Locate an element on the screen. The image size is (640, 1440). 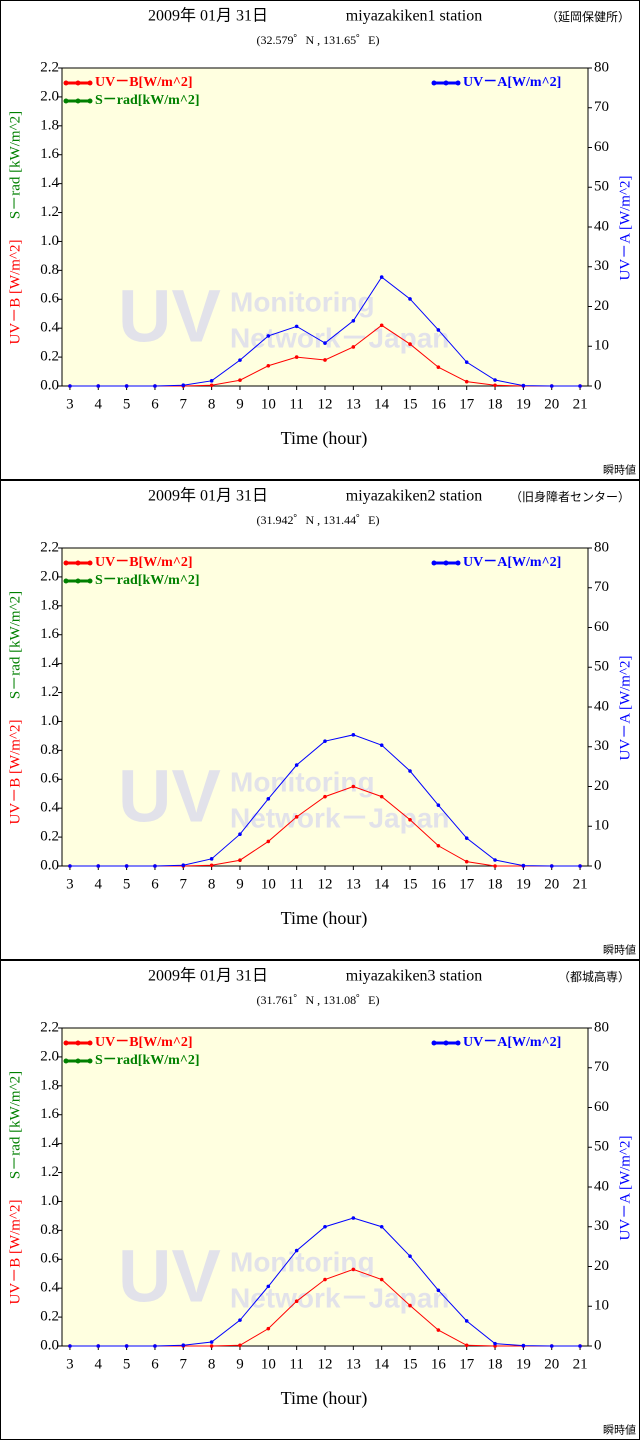
y-tick-label: 1.4 is located at coordinates (49, 183).